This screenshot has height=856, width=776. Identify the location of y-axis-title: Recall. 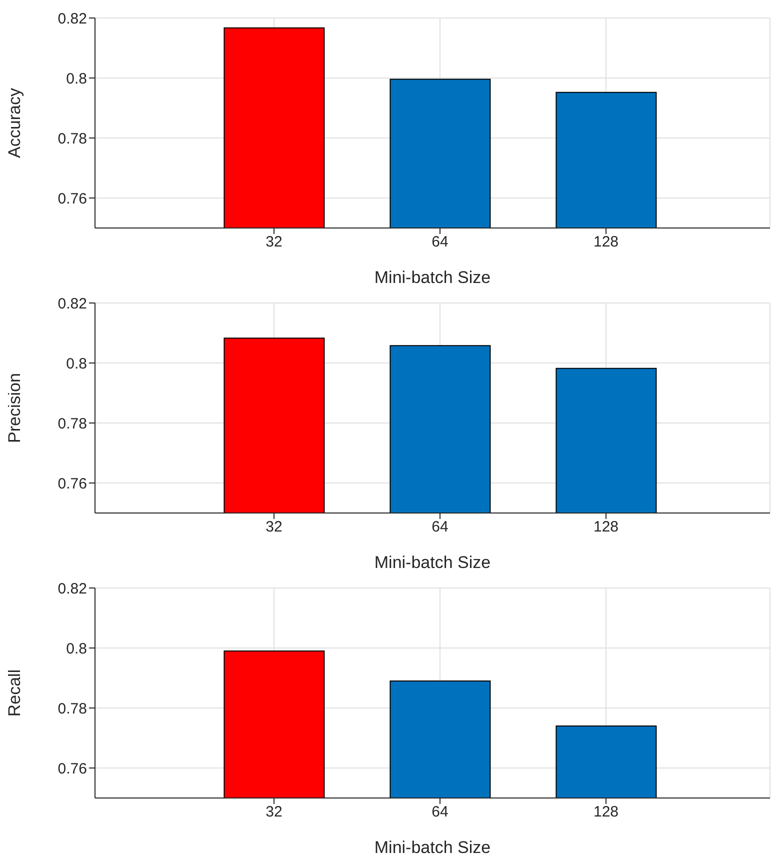
(14, 693).